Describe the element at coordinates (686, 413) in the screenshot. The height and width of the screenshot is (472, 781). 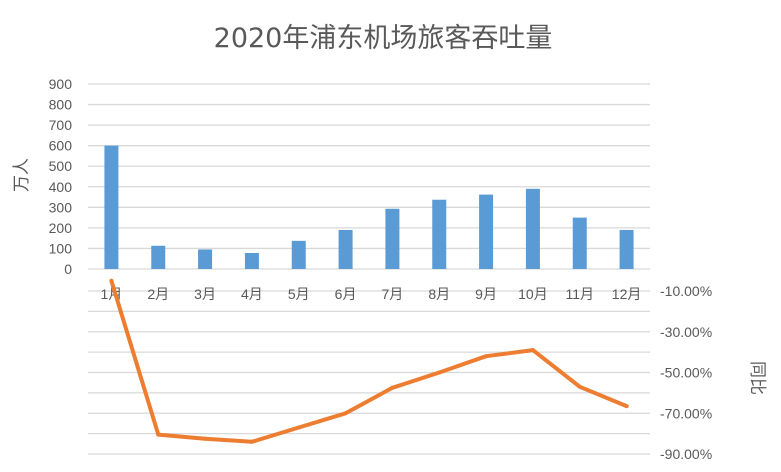
I see `right-tick-label: -70.00%` at that location.